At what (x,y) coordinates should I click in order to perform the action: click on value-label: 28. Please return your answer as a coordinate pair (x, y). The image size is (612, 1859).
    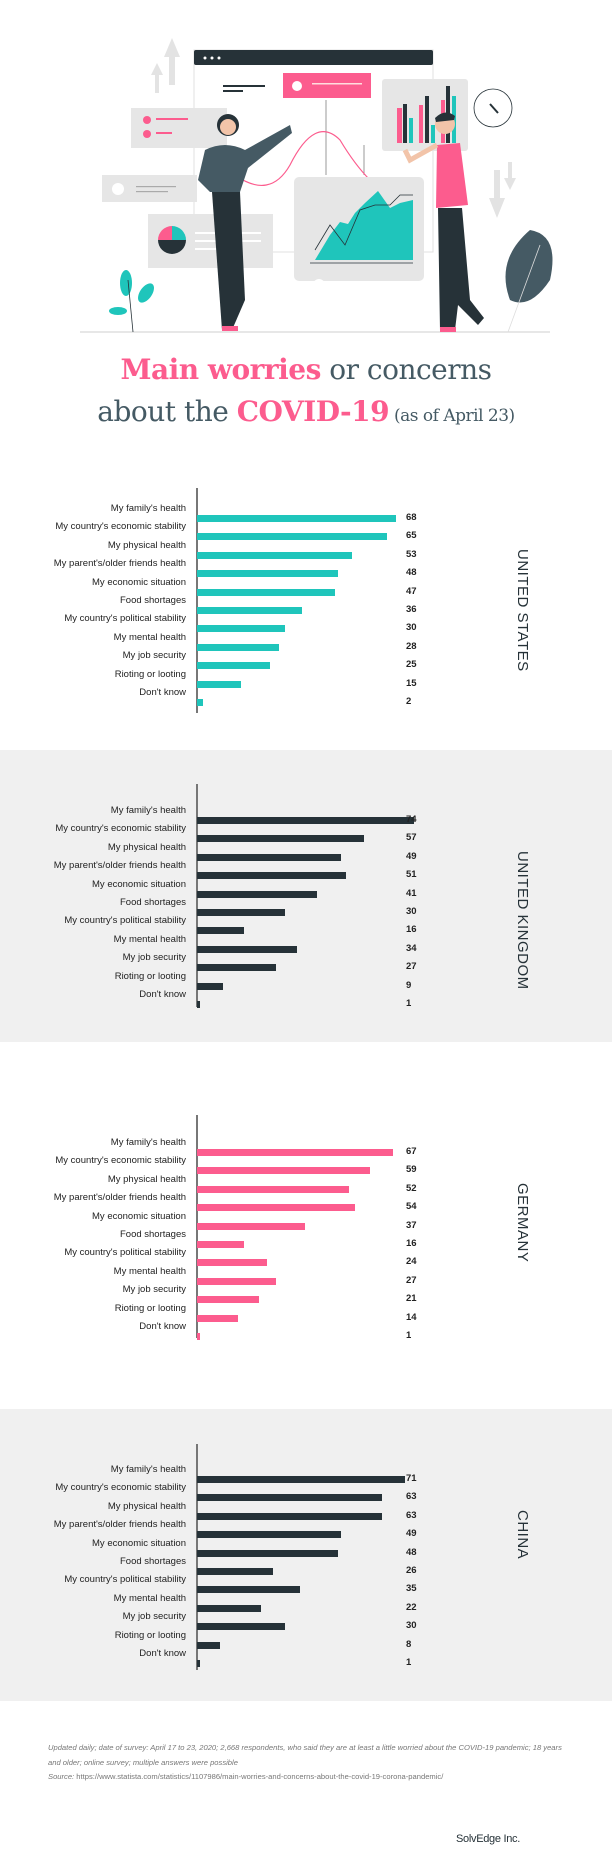
    Looking at the image, I should click on (411, 646).